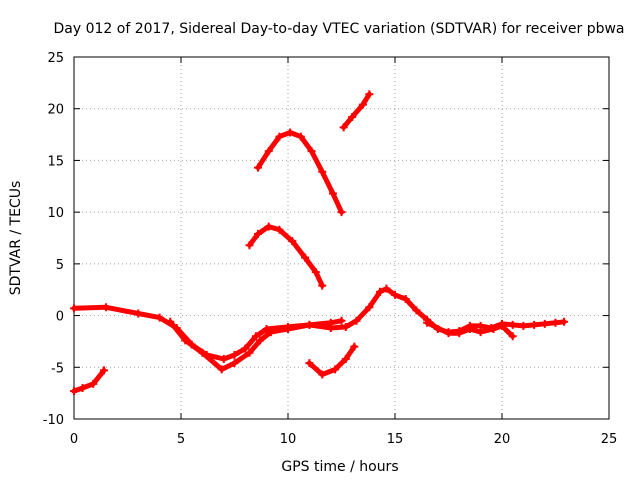 This screenshot has height=480, width=640. What do you see at coordinates (16, 238) in the screenshot?
I see `y-axis-label: SDTVAR / TECUs` at bounding box center [16, 238].